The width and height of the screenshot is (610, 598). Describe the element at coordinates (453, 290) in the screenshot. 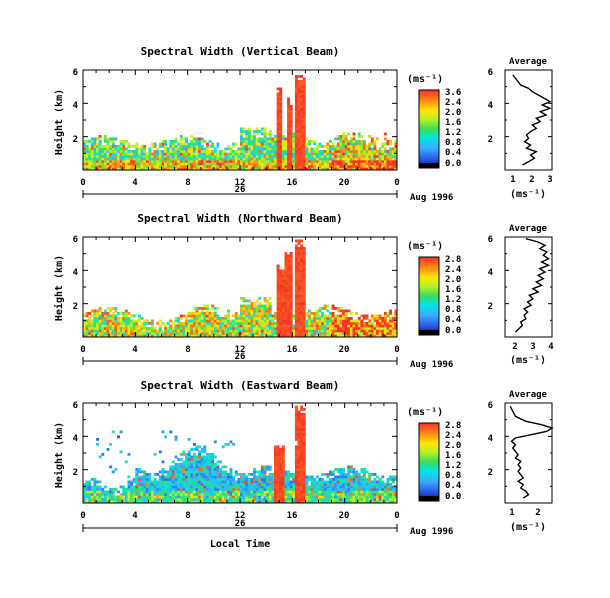

I see `colorbar-tick: 1.6` at that location.